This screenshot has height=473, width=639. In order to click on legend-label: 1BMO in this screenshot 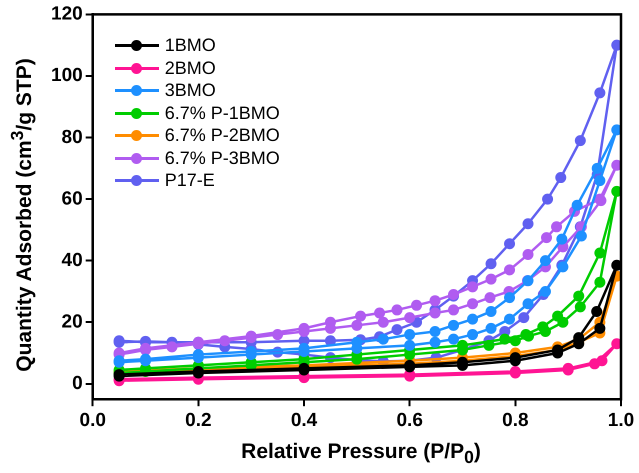, I will do `click(190, 45)`.